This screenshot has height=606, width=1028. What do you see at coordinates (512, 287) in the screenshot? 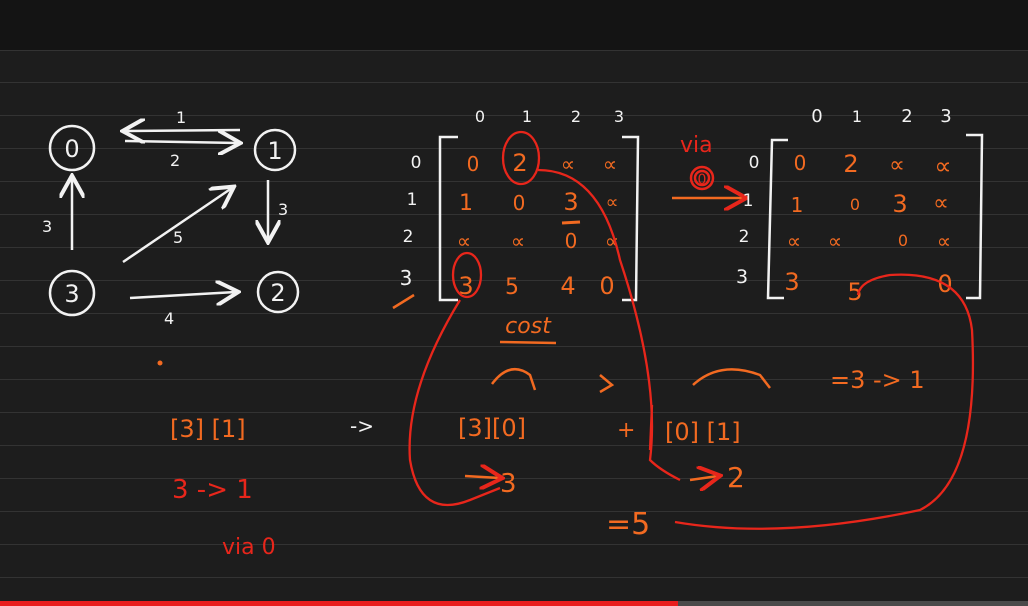
I see `matrix-a-cell: 5` at bounding box center [512, 287].